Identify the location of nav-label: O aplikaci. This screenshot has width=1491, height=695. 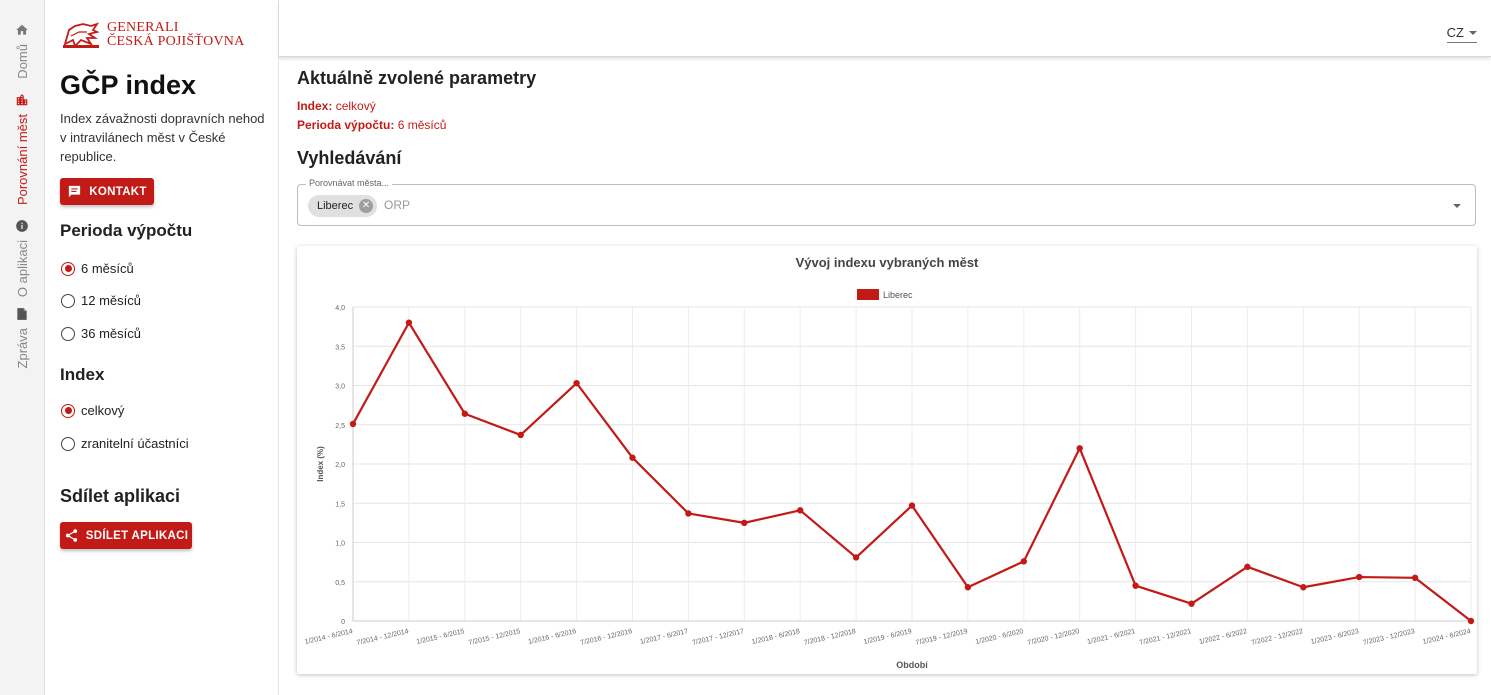
(22, 269).